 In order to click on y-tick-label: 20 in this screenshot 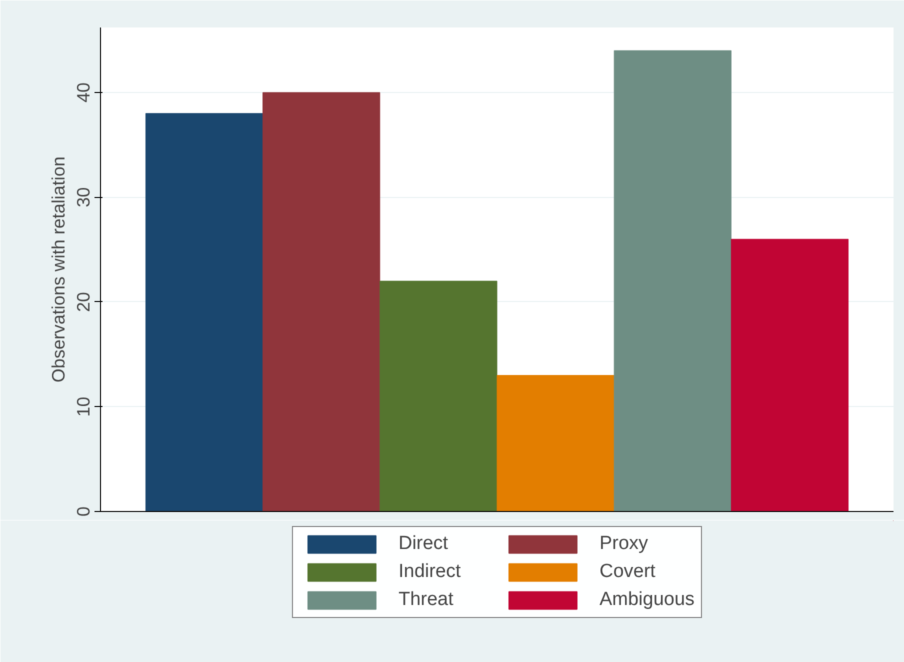, I will do `click(84, 302)`.